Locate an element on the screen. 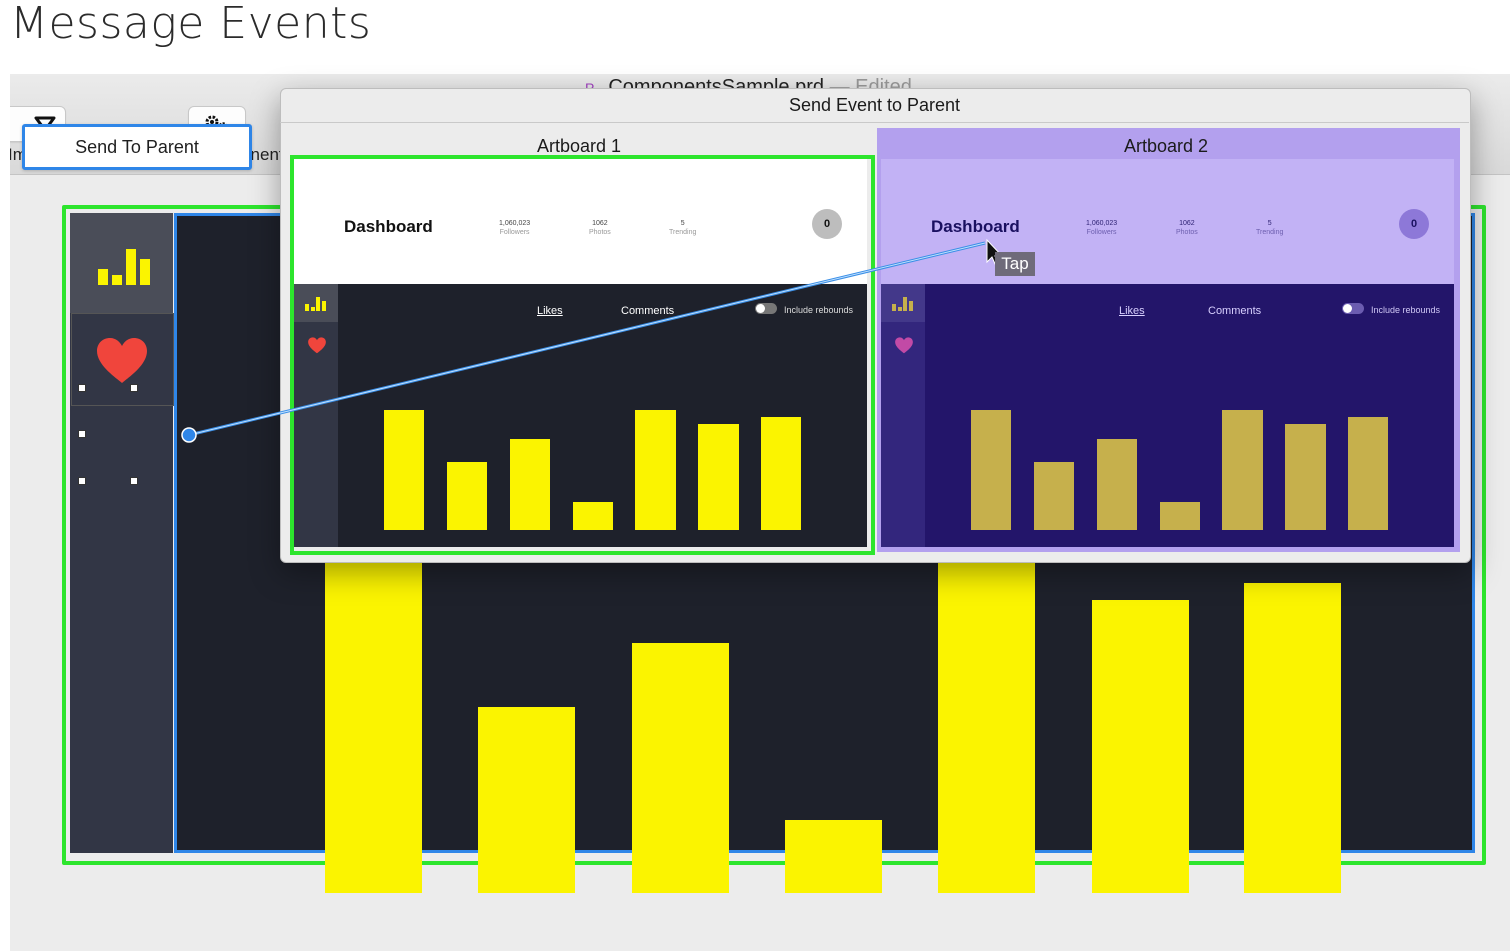  selection-box is located at coordinates (122, 359).